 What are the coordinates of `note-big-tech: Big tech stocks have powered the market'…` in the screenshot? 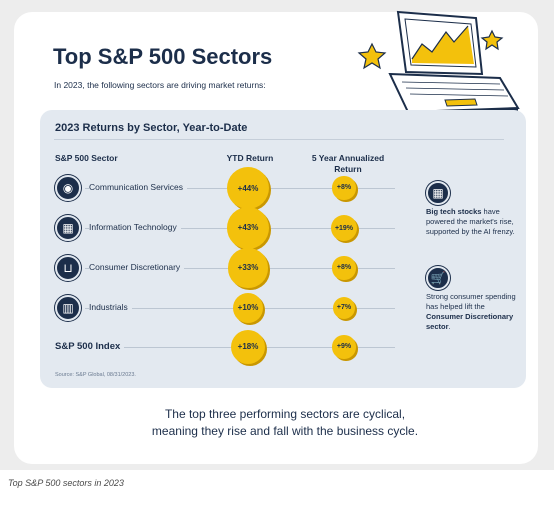 It's located at (470, 221).